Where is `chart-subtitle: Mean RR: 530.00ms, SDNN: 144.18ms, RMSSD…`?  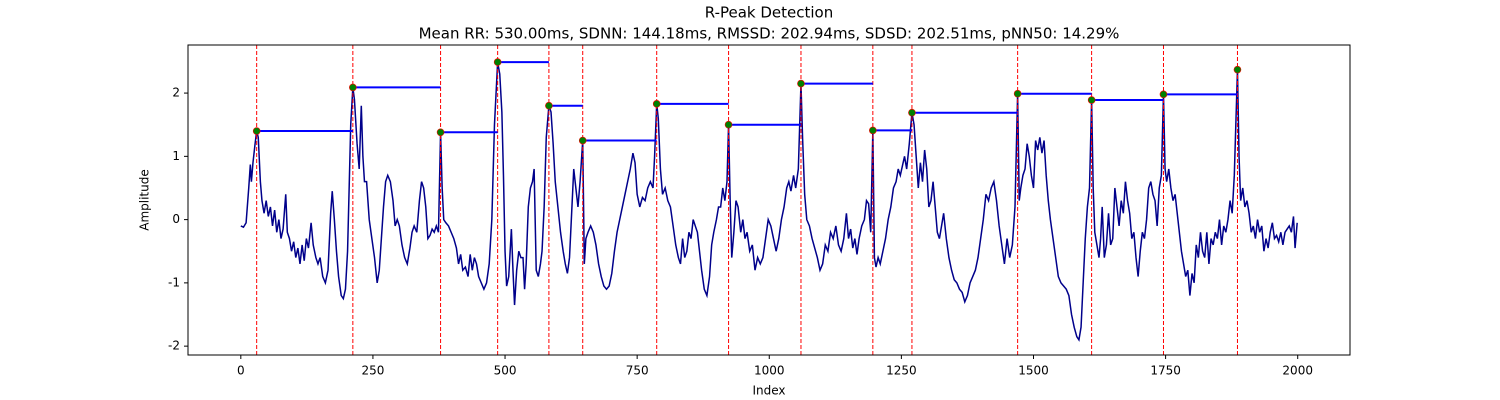
chart-subtitle: Mean RR: 530.00ms, SDNN: 144.18ms, RMSSD… is located at coordinates (769, 34).